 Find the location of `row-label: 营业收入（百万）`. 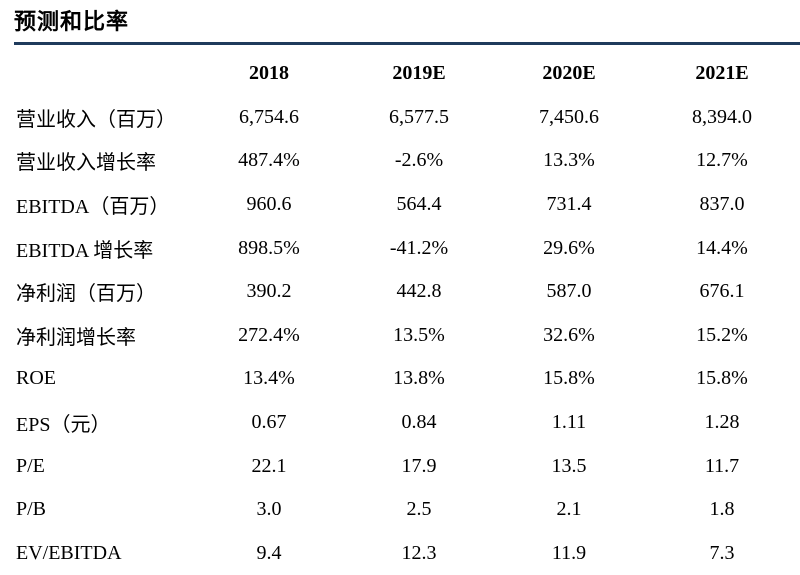

row-label: 营业收入（百万） is located at coordinates (96, 119).